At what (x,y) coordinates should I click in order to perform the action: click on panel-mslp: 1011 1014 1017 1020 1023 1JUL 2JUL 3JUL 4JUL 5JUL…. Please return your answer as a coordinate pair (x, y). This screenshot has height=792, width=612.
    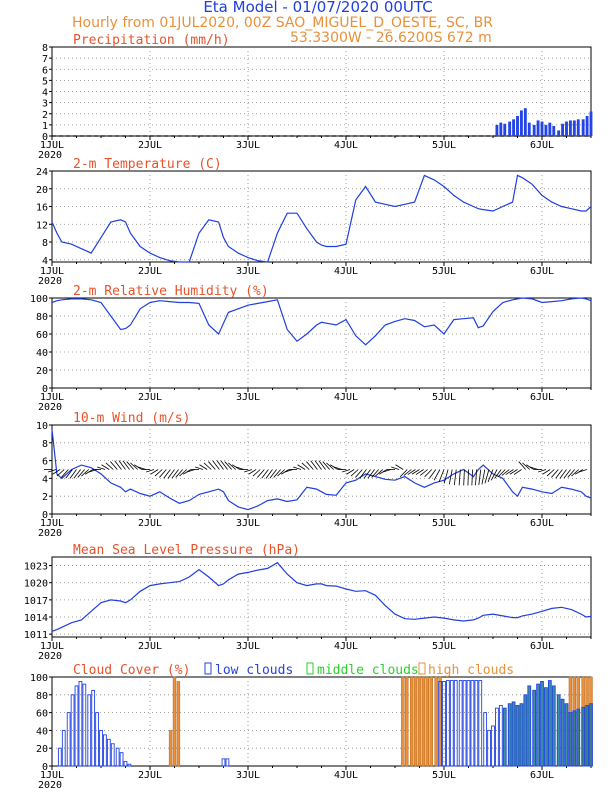
    Looking at the image, I should click on (308, 602).